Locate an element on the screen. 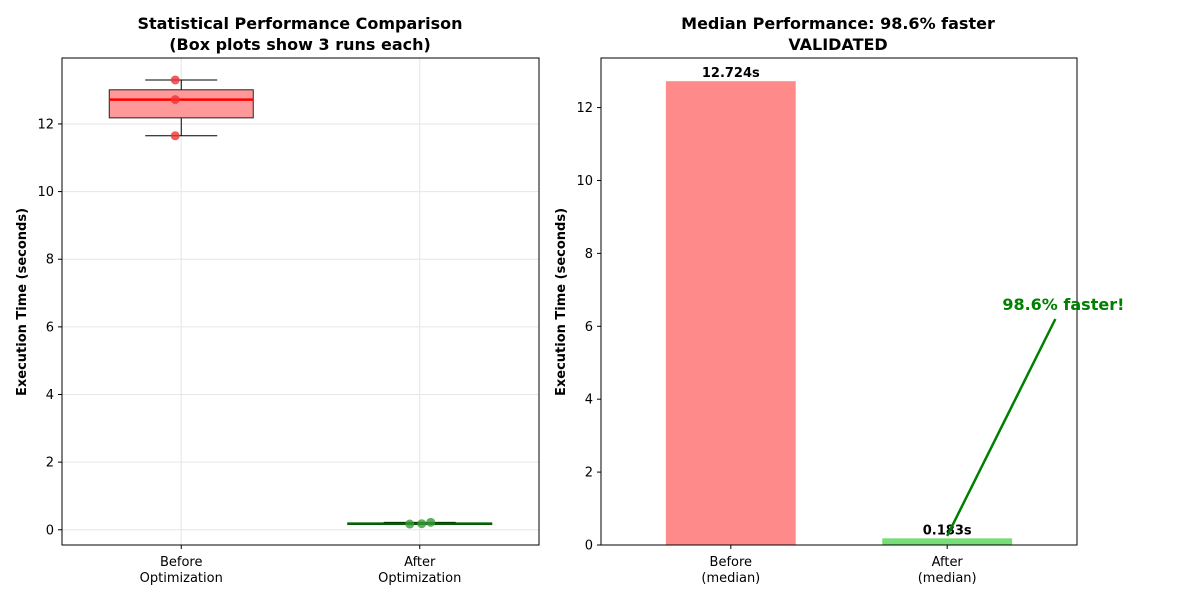 The width and height of the screenshot is (1200, 600). right-y-tick-label: 6 is located at coordinates (589, 327).